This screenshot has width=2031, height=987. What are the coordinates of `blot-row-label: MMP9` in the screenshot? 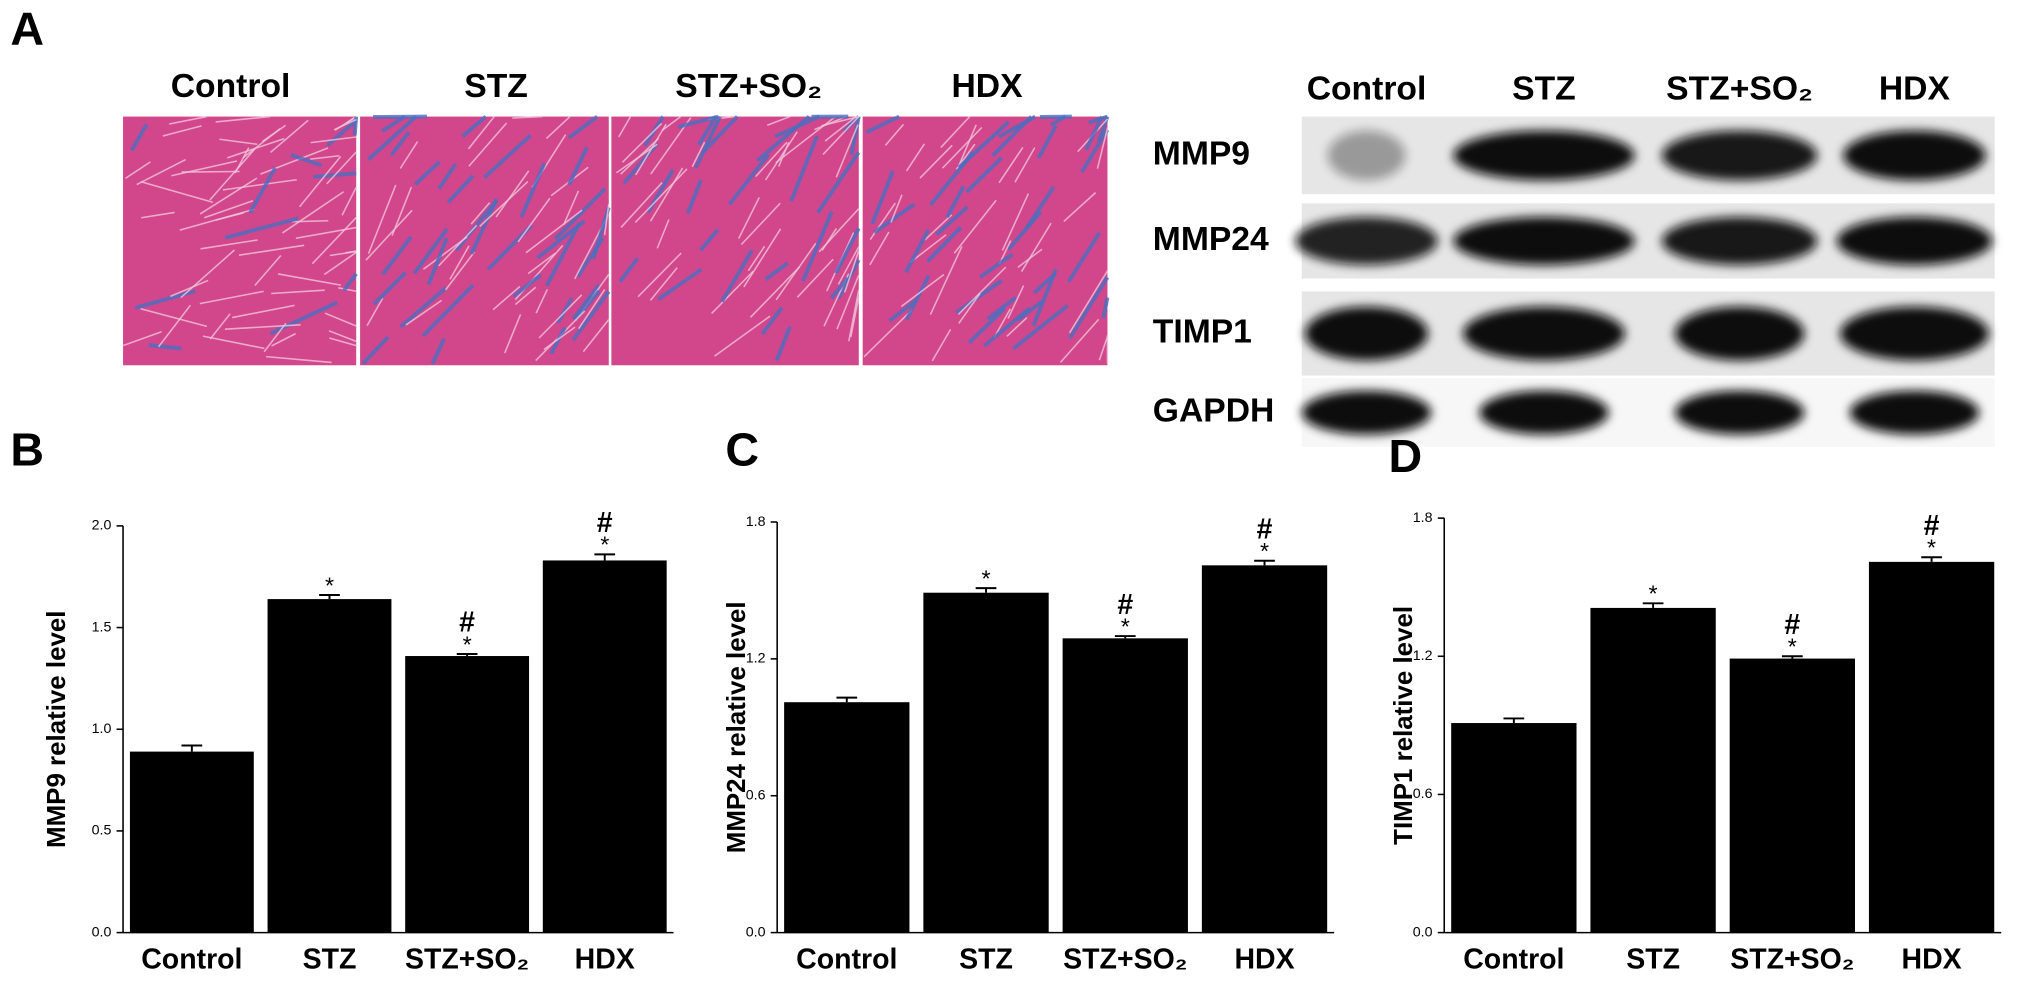 It's located at (1201, 153).